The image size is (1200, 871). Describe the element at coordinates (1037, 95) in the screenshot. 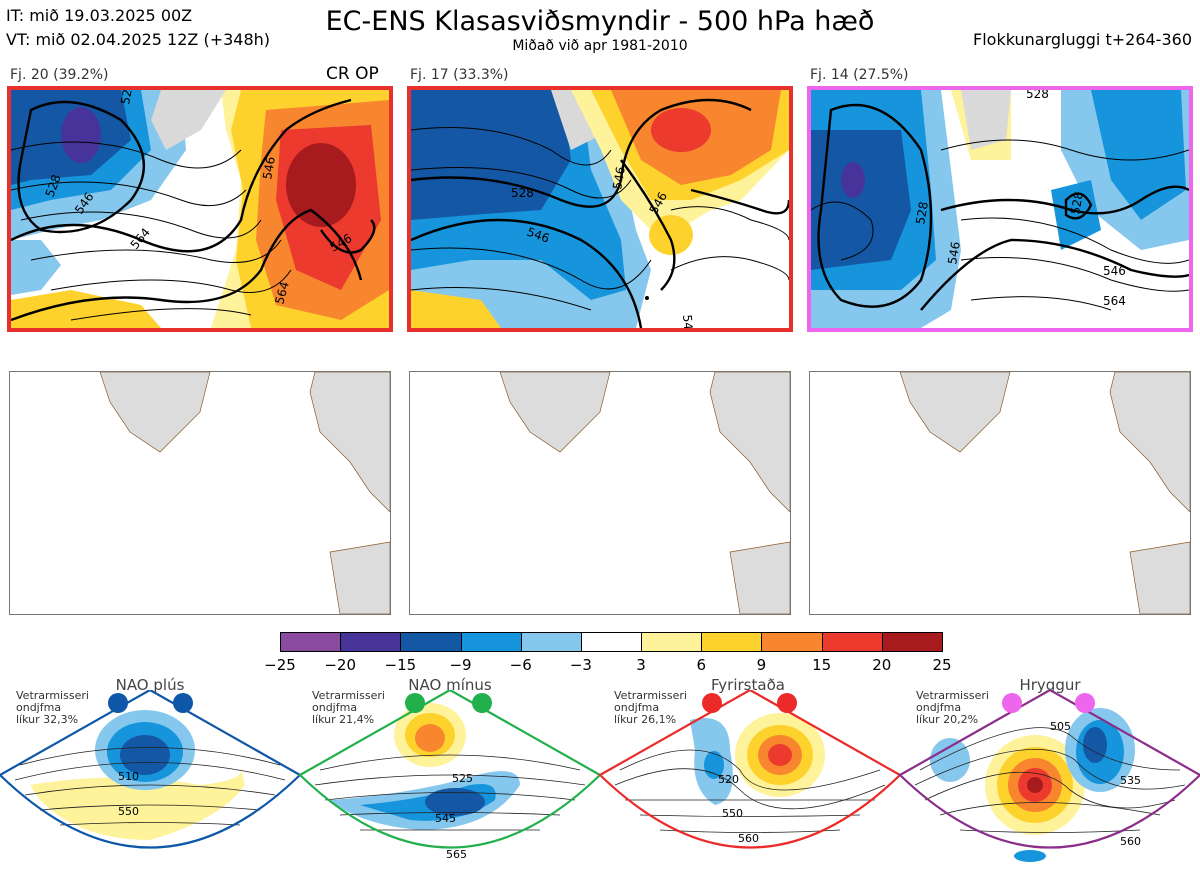

I see `contour-label-528c: 528` at that location.